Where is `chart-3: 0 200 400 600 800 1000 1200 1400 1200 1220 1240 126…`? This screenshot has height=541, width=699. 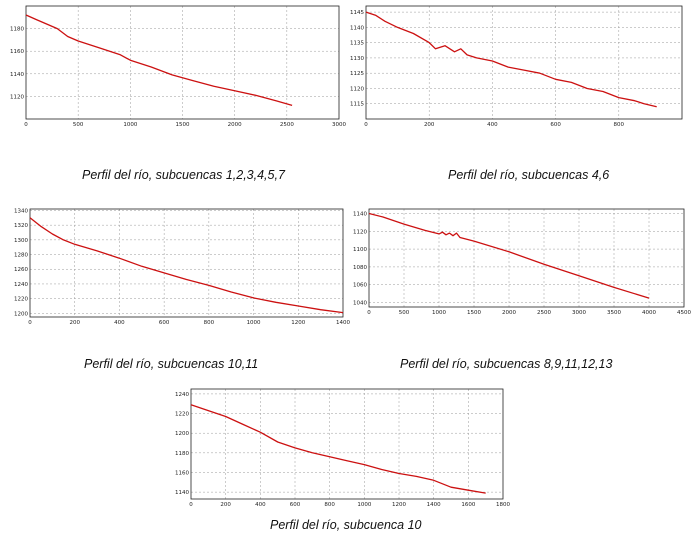
chart-3: 0 200 400 600 800 1000 1200 1400 1200 1220 1240 126… is located at coordinates (179, 267).